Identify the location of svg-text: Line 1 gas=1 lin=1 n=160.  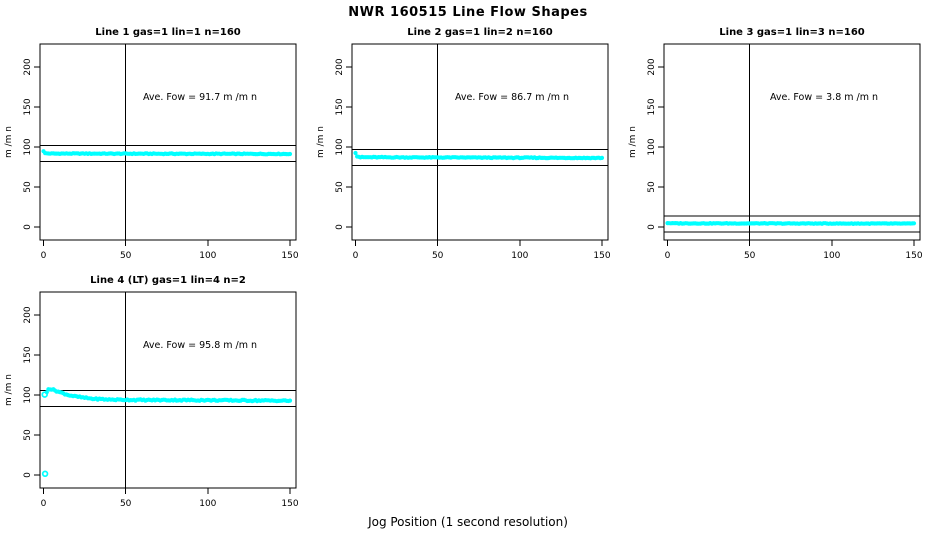
(168, 32).